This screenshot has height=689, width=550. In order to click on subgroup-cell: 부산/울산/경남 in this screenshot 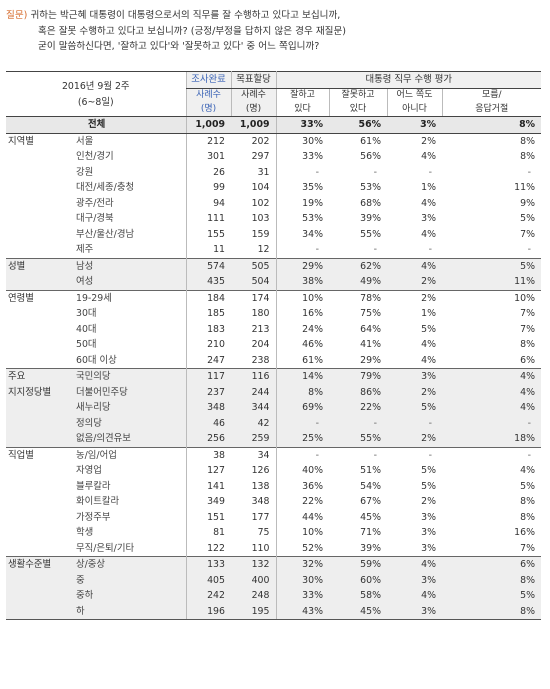, I will do `click(105, 234)`.